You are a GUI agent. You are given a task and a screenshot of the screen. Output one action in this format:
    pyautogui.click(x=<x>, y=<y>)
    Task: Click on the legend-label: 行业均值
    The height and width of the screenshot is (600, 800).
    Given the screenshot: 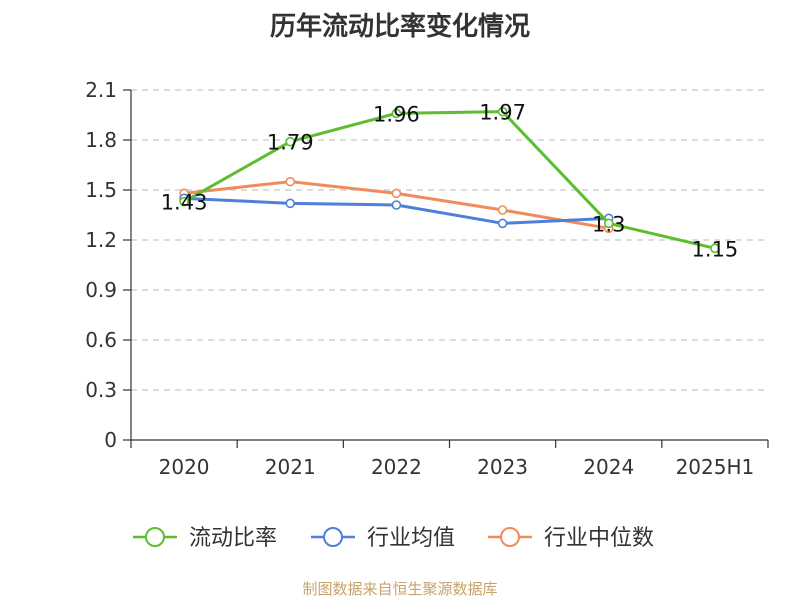 What is the action you would take?
    pyautogui.click(x=411, y=538)
    